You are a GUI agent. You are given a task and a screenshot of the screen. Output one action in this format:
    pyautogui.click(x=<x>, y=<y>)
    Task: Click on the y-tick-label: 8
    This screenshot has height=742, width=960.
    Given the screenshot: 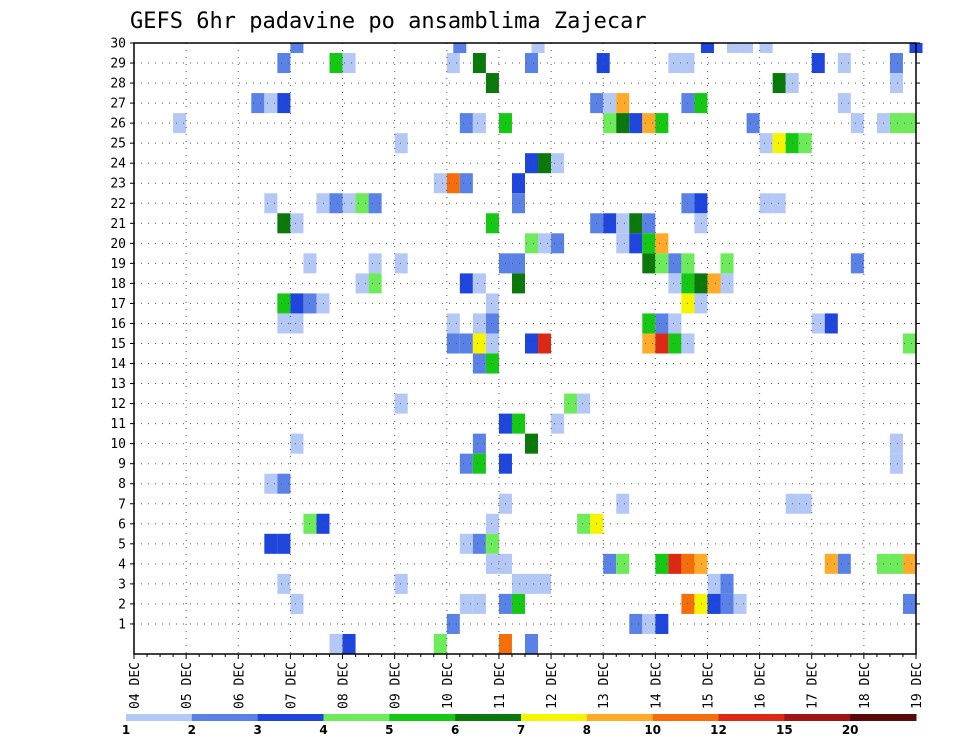 What is the action you would take?
    pyautogui.click(x=122, y=484)
    